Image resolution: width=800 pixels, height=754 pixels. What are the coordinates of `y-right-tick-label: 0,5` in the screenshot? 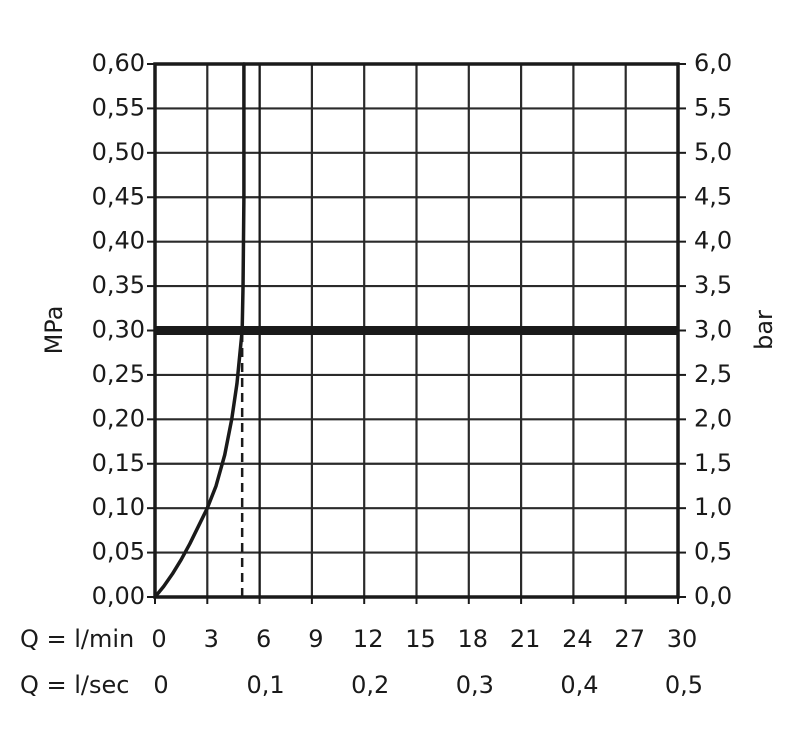 It's located at (713, 552).